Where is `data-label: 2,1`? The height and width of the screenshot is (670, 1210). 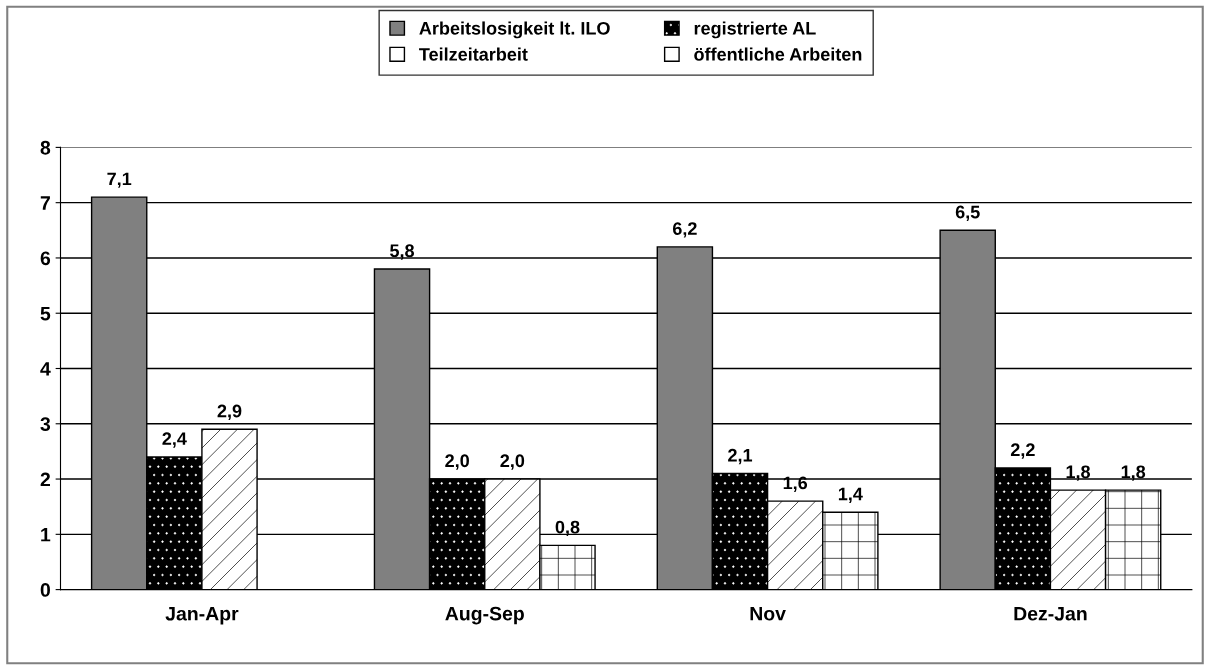
data-label: 2,1 is located at coordinates (740, 456).